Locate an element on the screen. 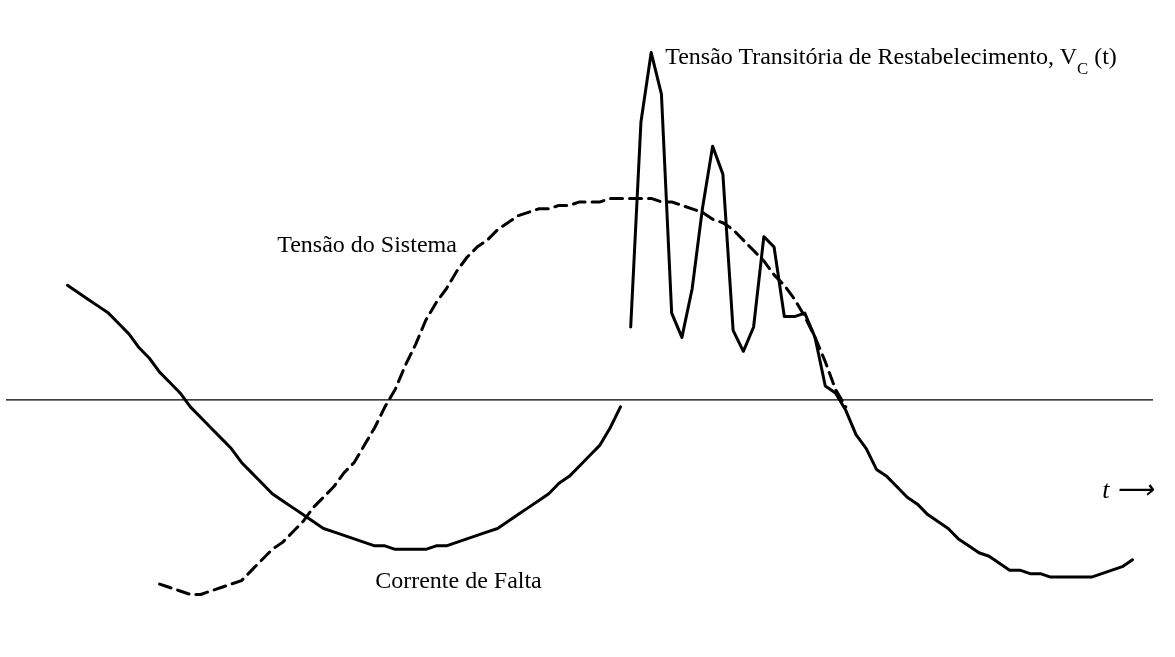  x-axis-title: t ⟶ is located at coordinates (1128, 489).